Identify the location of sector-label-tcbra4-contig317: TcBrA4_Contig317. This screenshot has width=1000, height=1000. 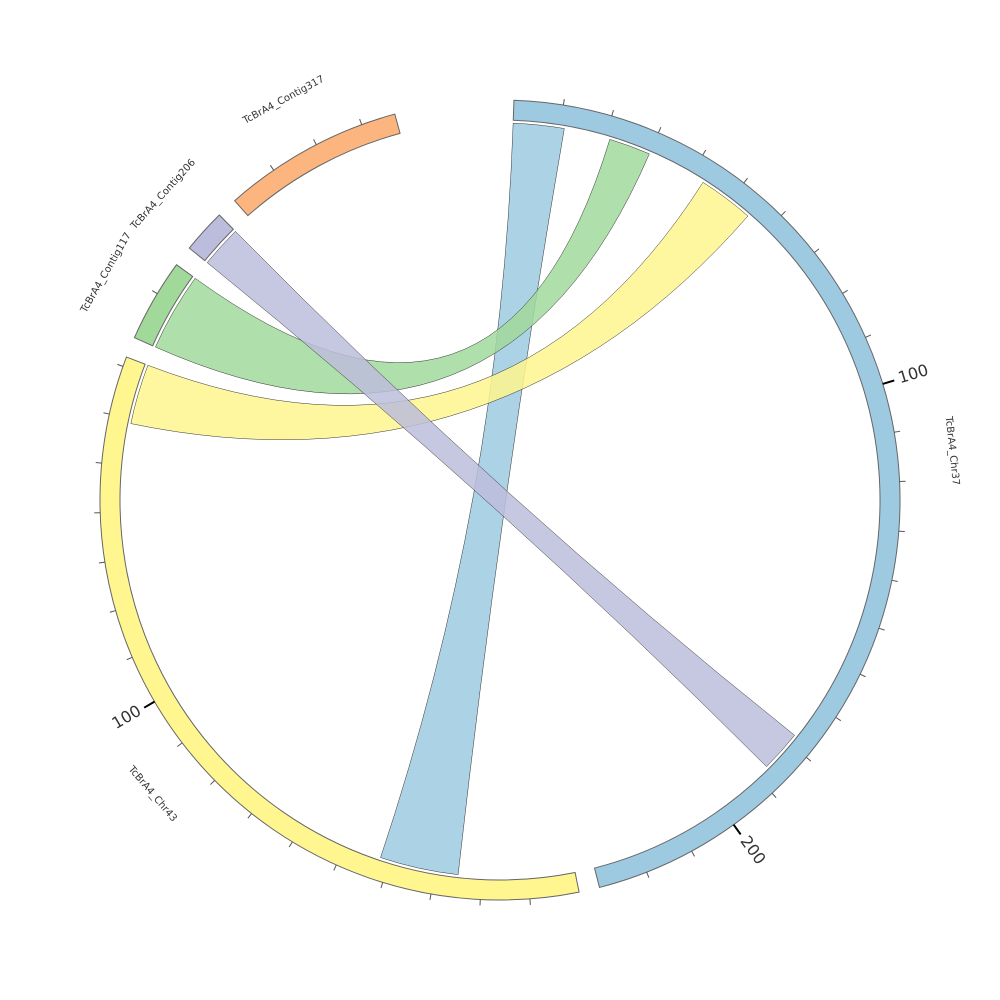
(283, 100).